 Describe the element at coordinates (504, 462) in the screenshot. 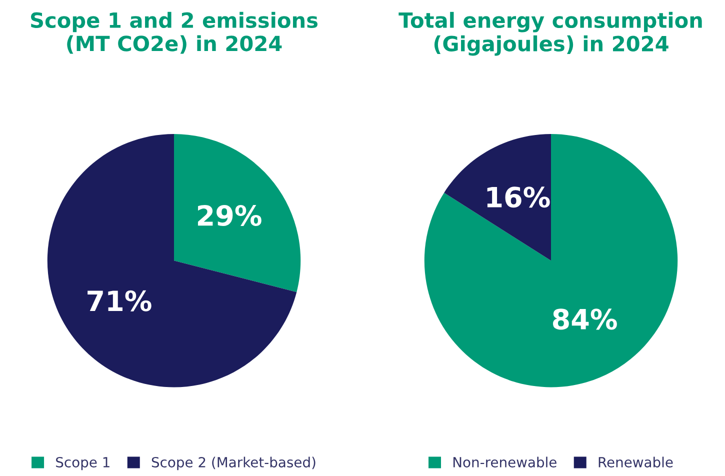

I see `legend-label: Non-renewable` at that location.